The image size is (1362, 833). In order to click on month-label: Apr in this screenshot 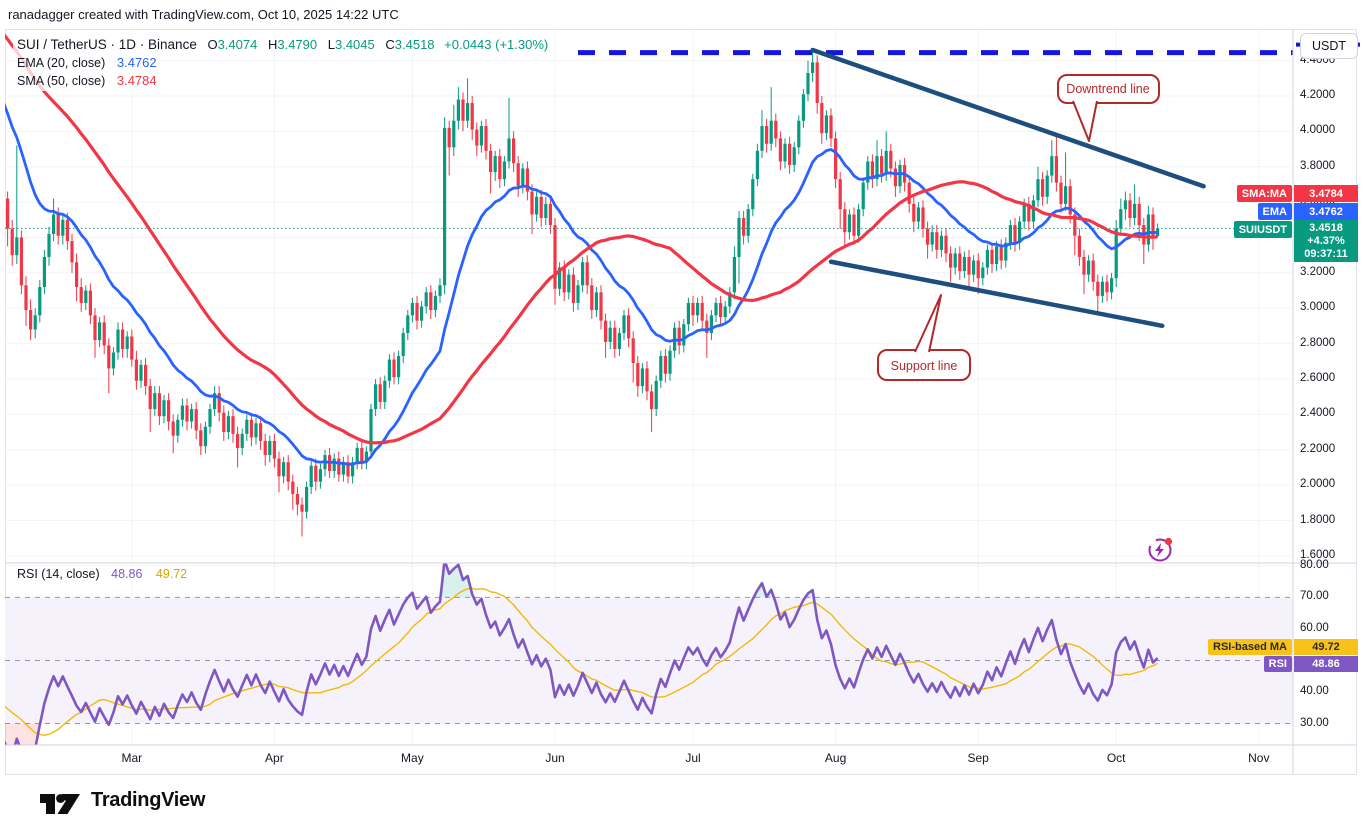, I will do `click(274, 758)`.